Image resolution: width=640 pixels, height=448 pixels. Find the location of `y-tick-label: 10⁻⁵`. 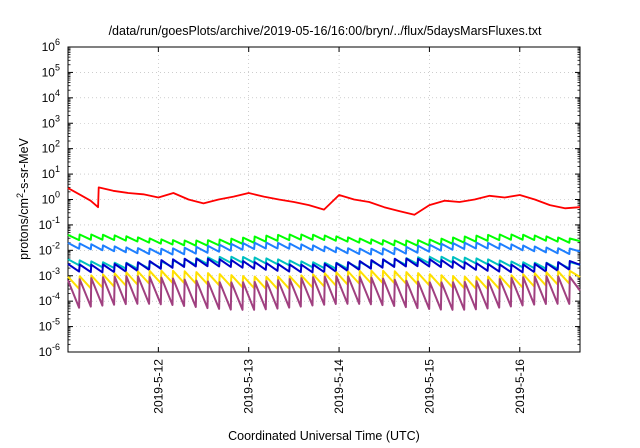

y-tick-label: 10⁻⁵ is located at coordinates (49, 325).